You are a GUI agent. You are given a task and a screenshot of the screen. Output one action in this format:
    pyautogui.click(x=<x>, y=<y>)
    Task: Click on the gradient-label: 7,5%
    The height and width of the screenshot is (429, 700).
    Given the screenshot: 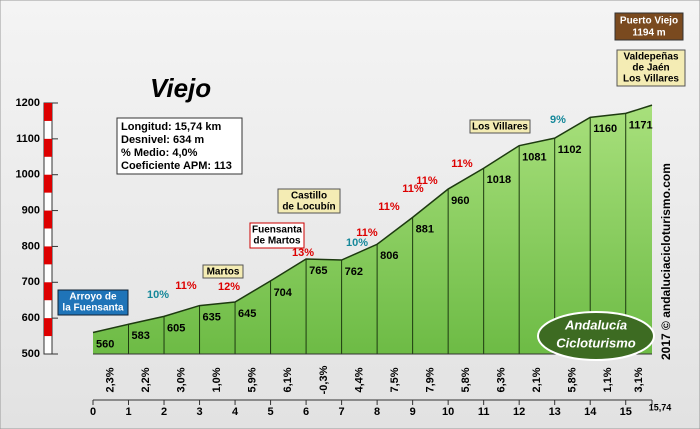 What is the action you would take?
    pyautogui.click(x=395, y=379)
    